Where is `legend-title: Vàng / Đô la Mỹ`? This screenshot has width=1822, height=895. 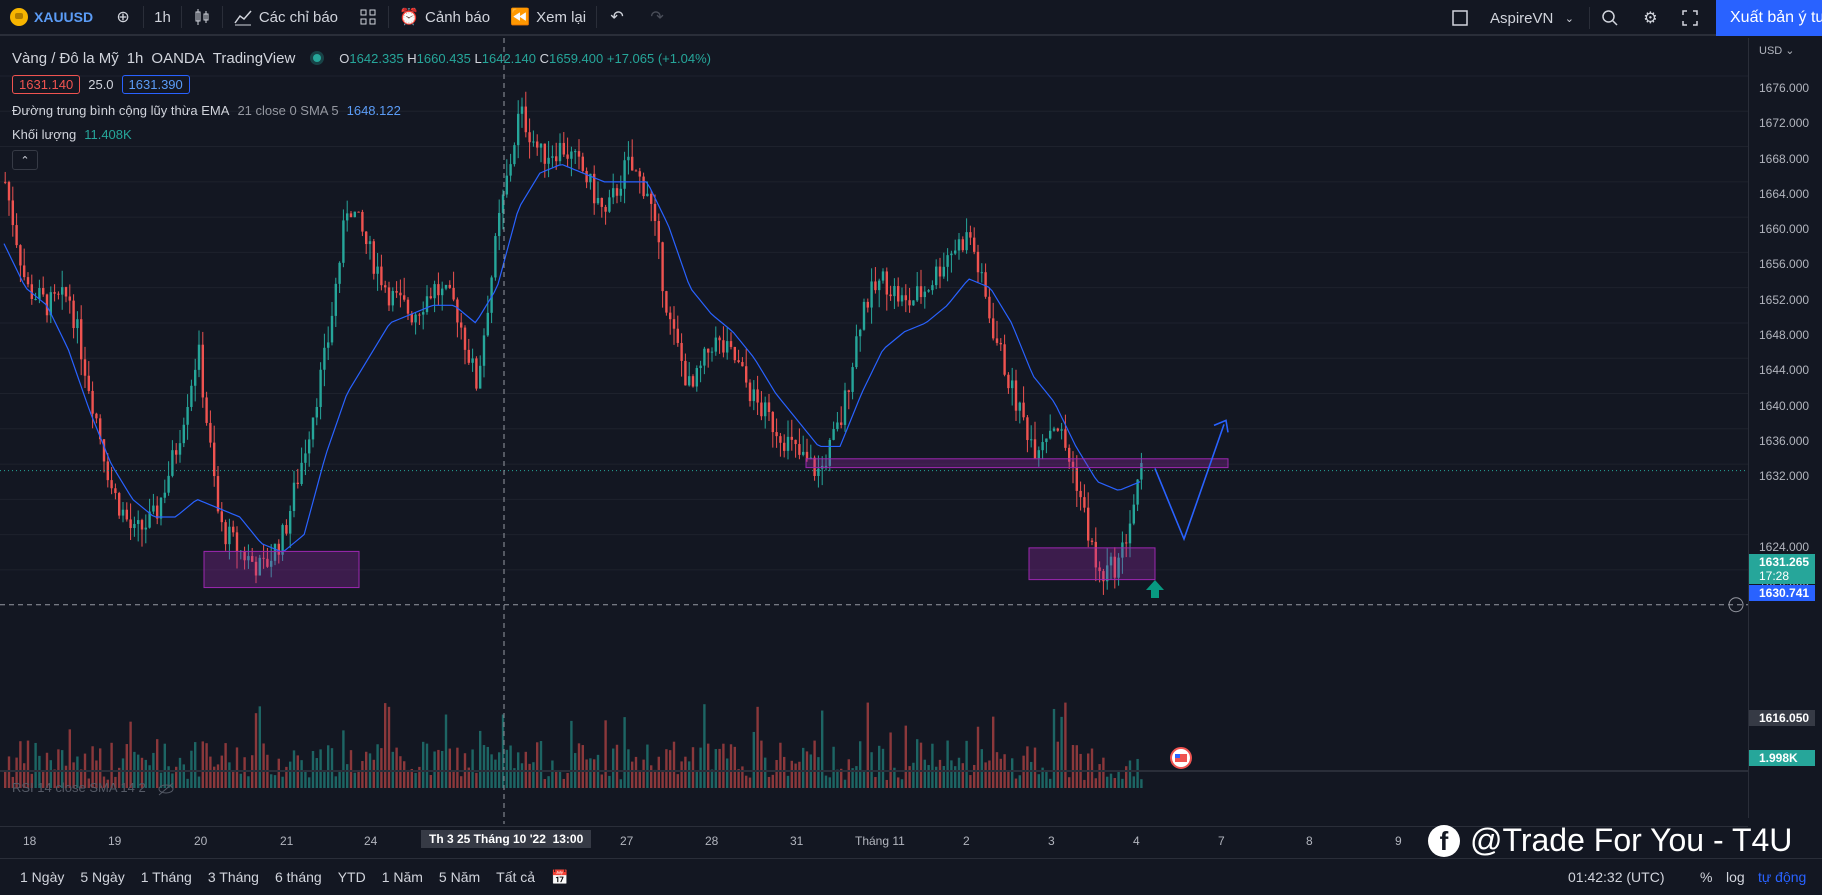
legend-title: Vàng / Đô la Mỹ is located at coordinates (65, 58).